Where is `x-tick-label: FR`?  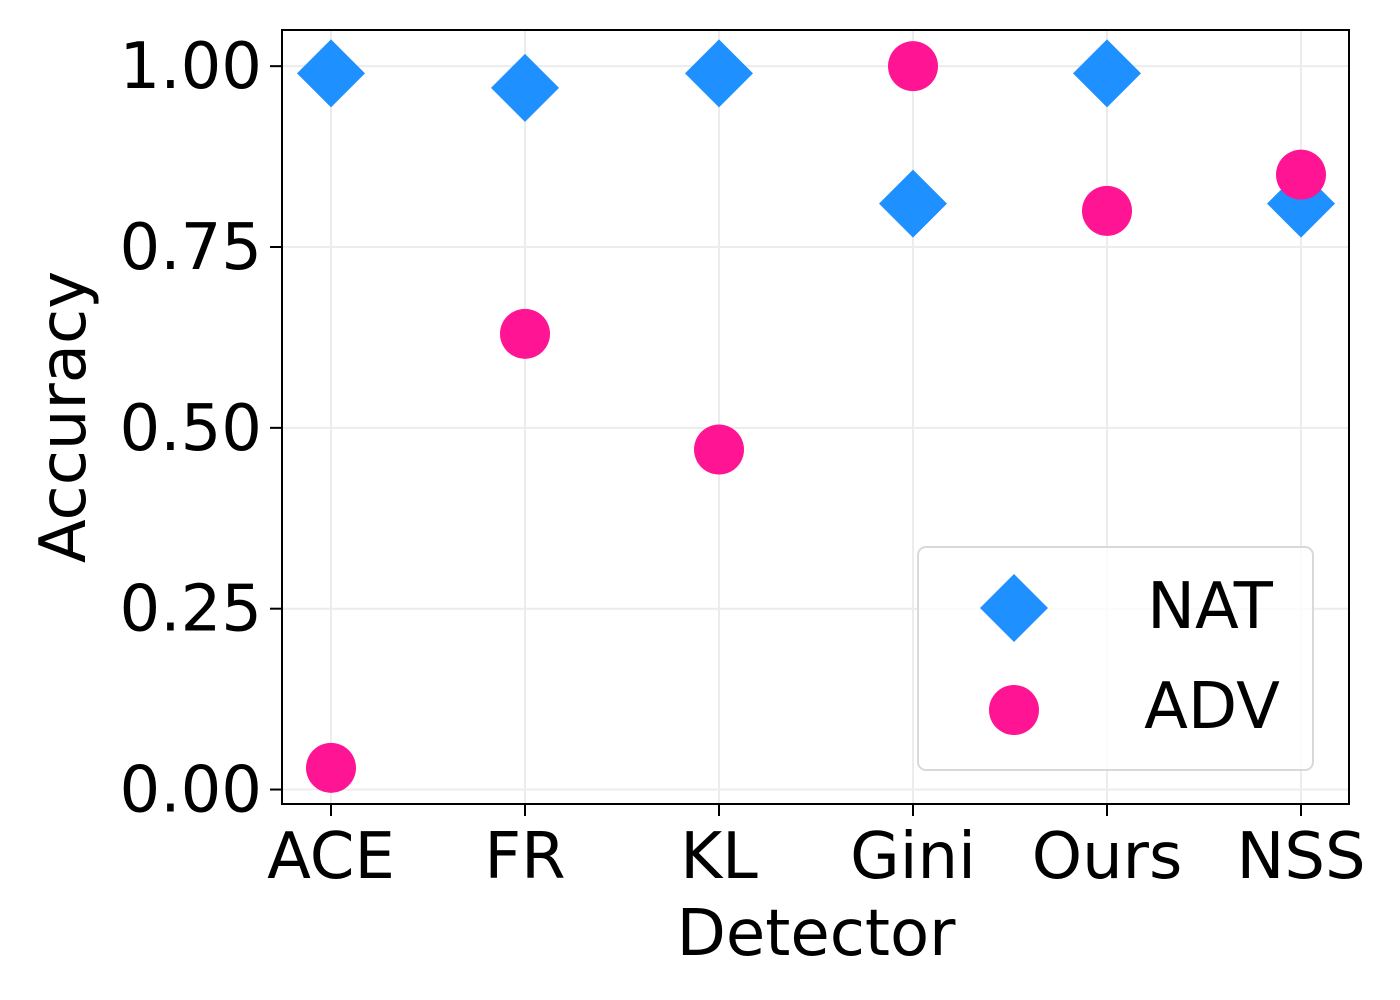 x-tick-label: FR is located at coordinates (524, 857).